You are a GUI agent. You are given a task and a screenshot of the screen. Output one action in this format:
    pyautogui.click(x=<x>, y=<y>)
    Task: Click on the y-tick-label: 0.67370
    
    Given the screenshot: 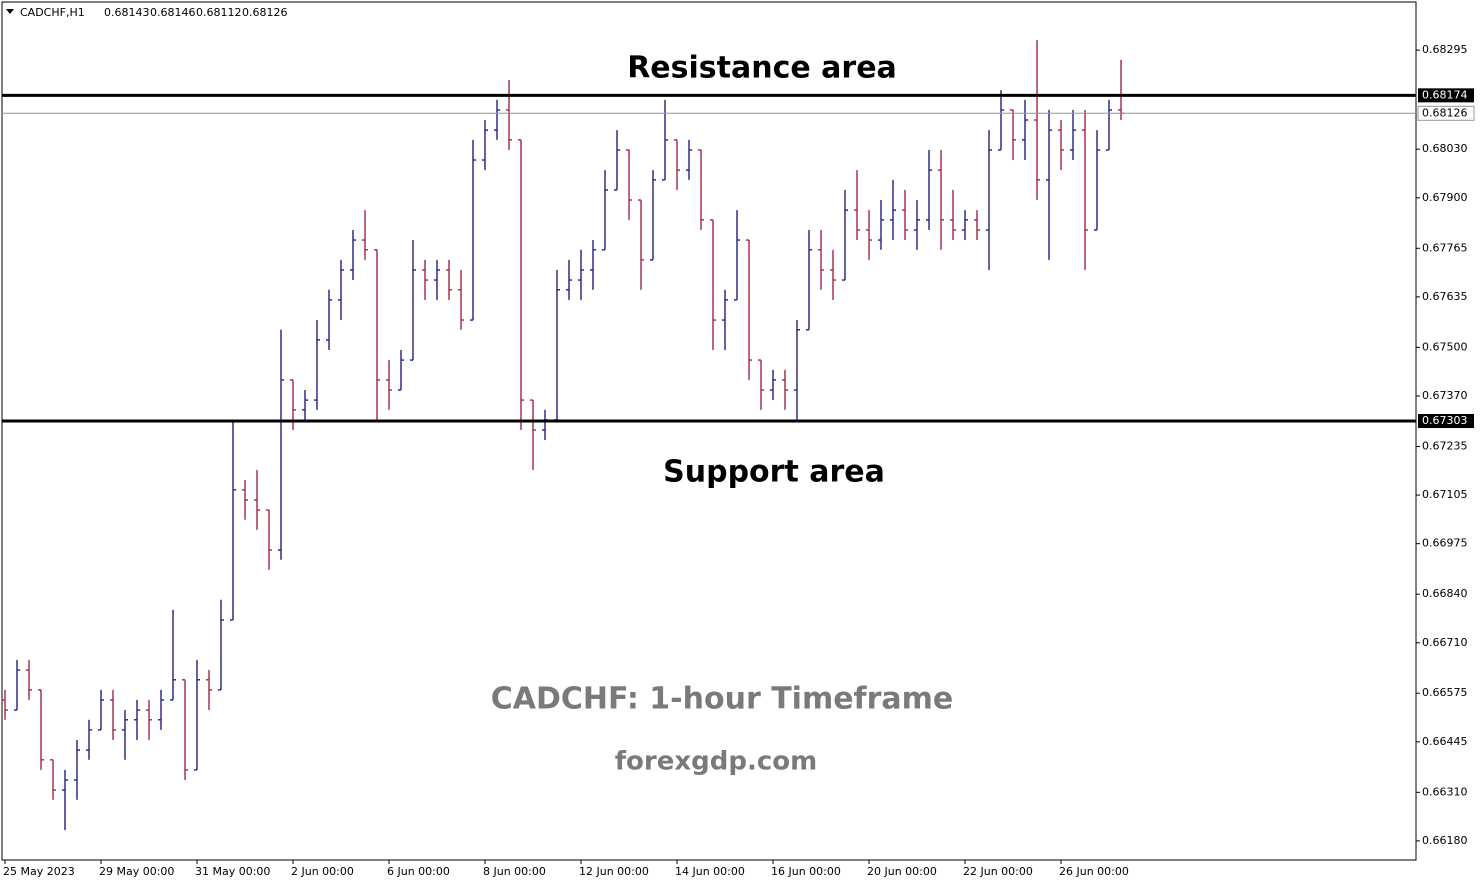 What is the action you would take?
    pyautogui.click(x=1445, y=395)
    